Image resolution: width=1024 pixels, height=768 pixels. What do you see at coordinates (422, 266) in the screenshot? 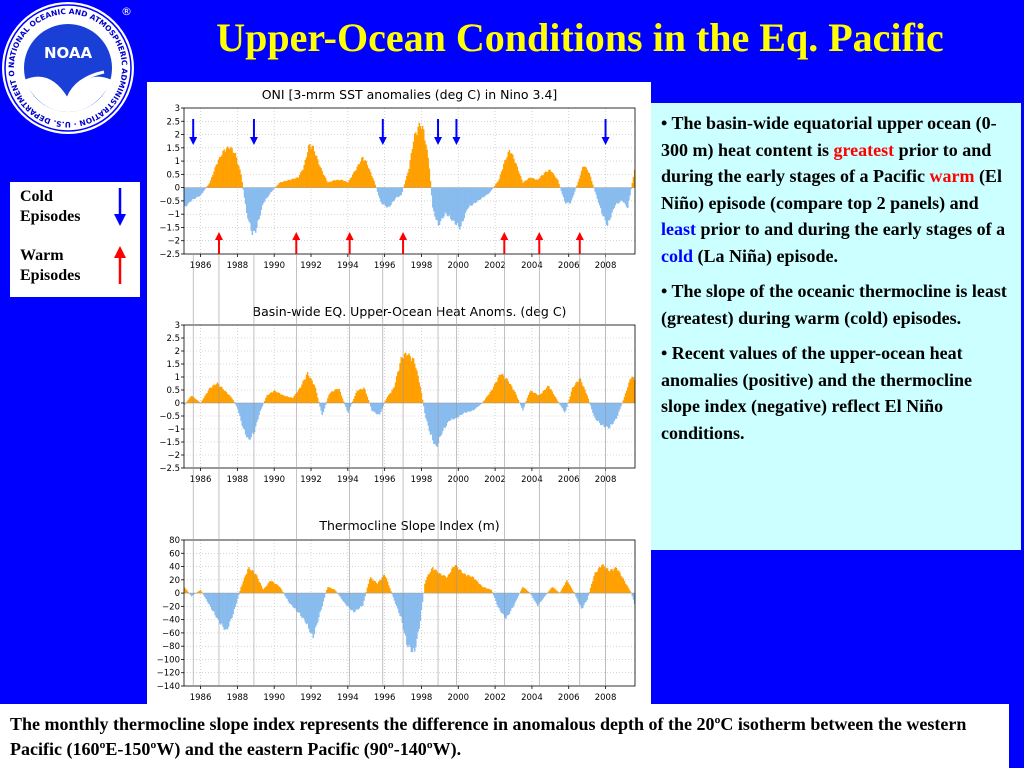
I see `x-tick-label: 1998` at bounding box center [422, 266].